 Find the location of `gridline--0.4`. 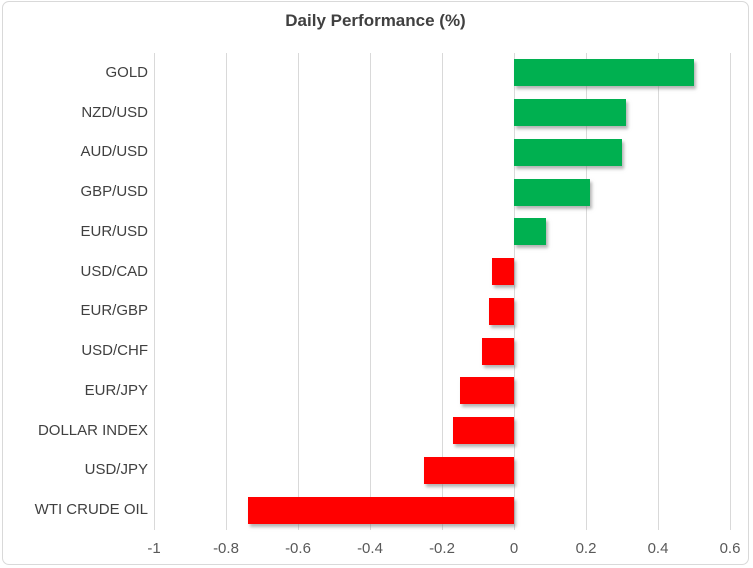

gridline--0.4 is located at coordinates (370, 291).